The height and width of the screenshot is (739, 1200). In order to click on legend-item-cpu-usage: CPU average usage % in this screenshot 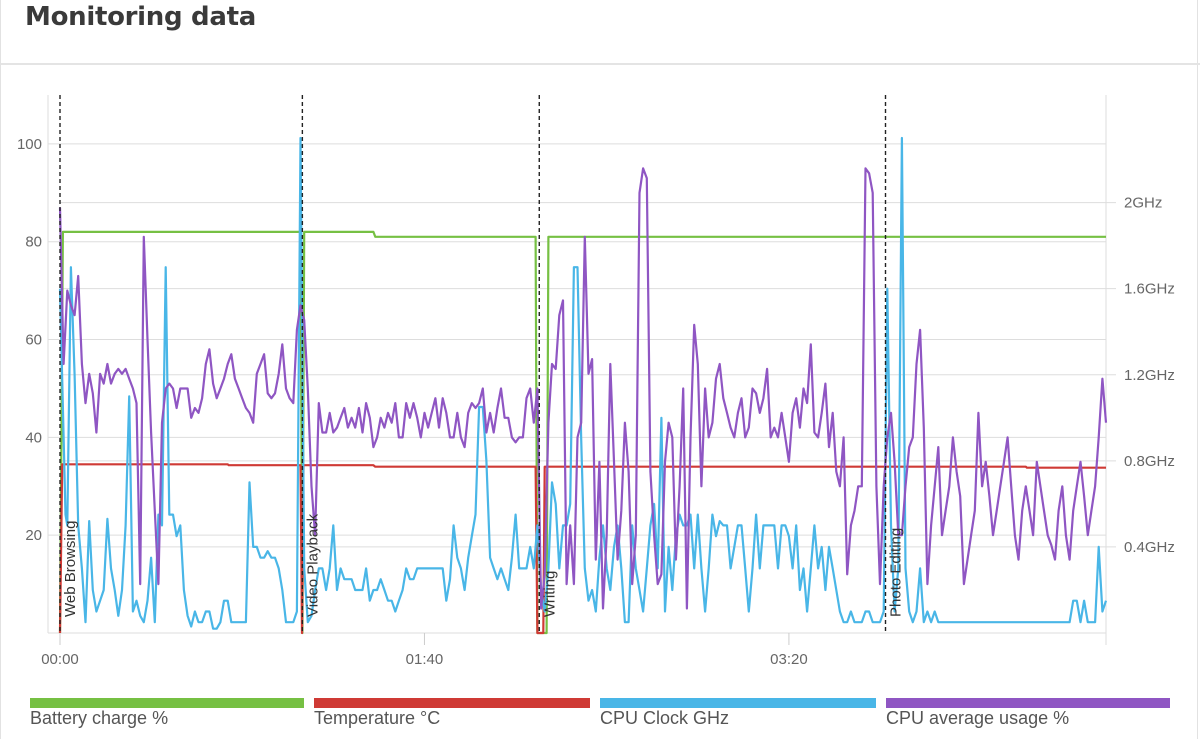, I will do `click(1028, 718)`.